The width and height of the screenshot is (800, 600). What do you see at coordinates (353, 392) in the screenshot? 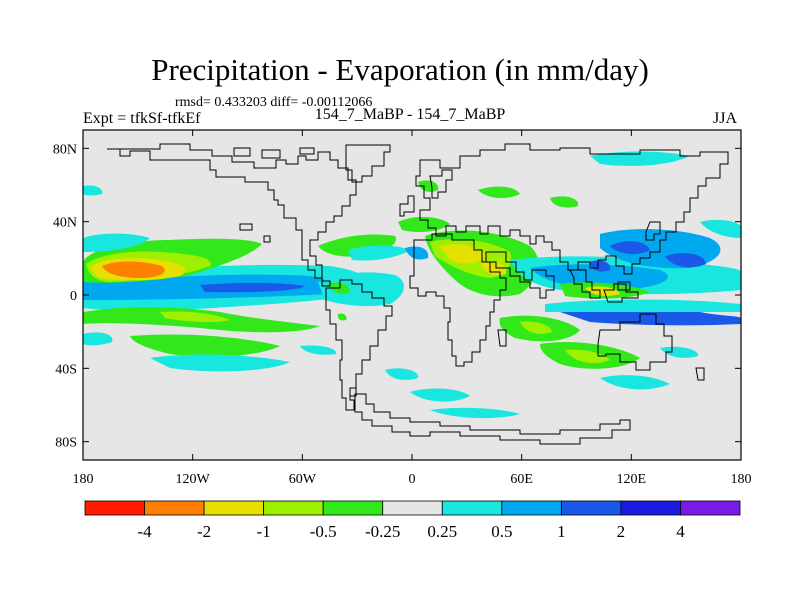
I see `coast-antarctic-peninsula` at bounding box center [353, 392].